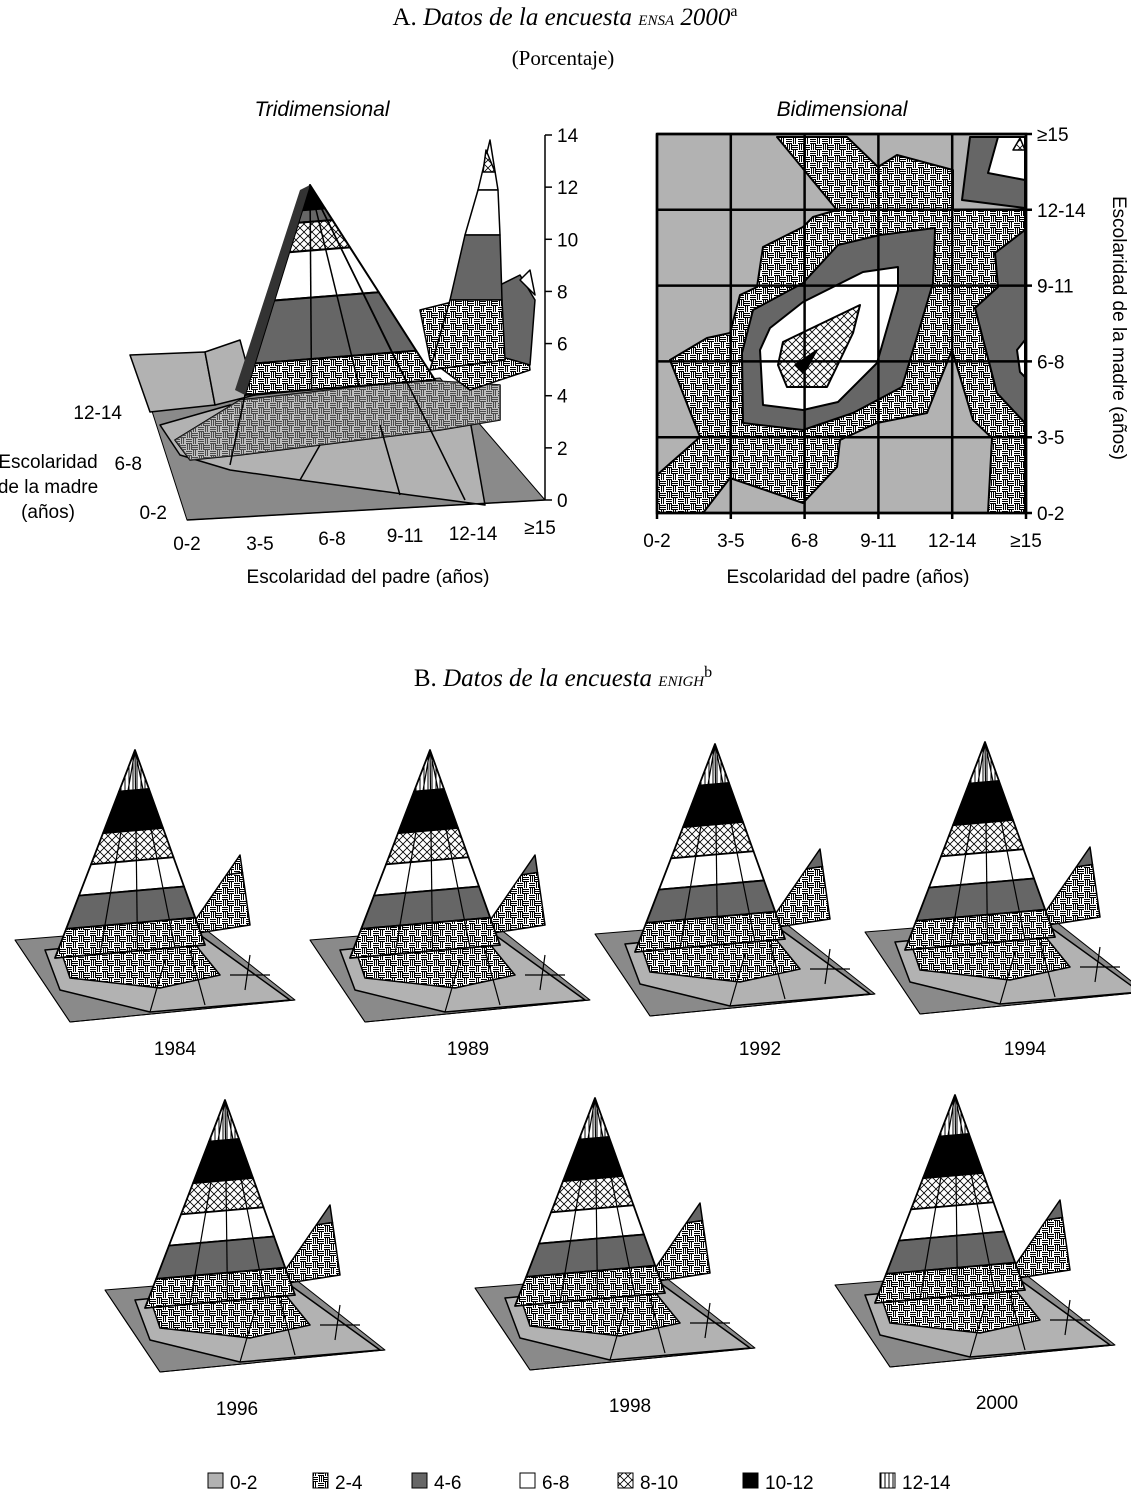 This screenshot has height=1493, width=1131. Describe the element at coordinates (562, 345) in the screenshot. I see `z-tick-label: 6` at that location.